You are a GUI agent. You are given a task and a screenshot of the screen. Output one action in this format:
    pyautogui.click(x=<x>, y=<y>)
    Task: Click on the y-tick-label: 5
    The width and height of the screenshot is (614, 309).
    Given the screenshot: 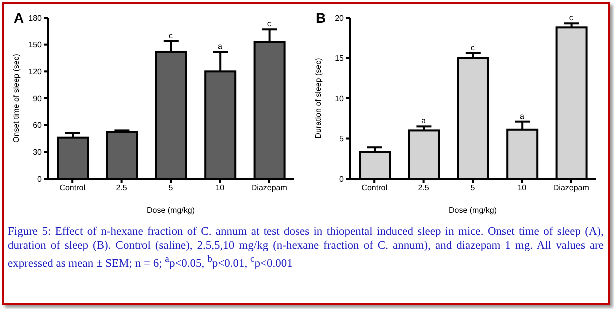 What is the action you would take?
    pyautogui.click(x=342, y=139)
    